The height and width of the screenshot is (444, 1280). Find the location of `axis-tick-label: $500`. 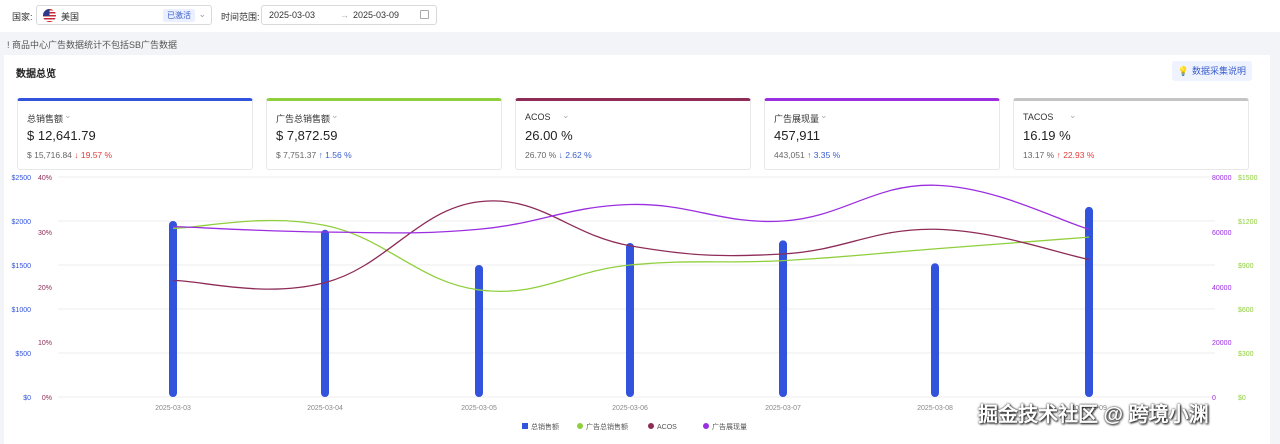

axis-tick-label: $500 is located at coordinates (23, 354).